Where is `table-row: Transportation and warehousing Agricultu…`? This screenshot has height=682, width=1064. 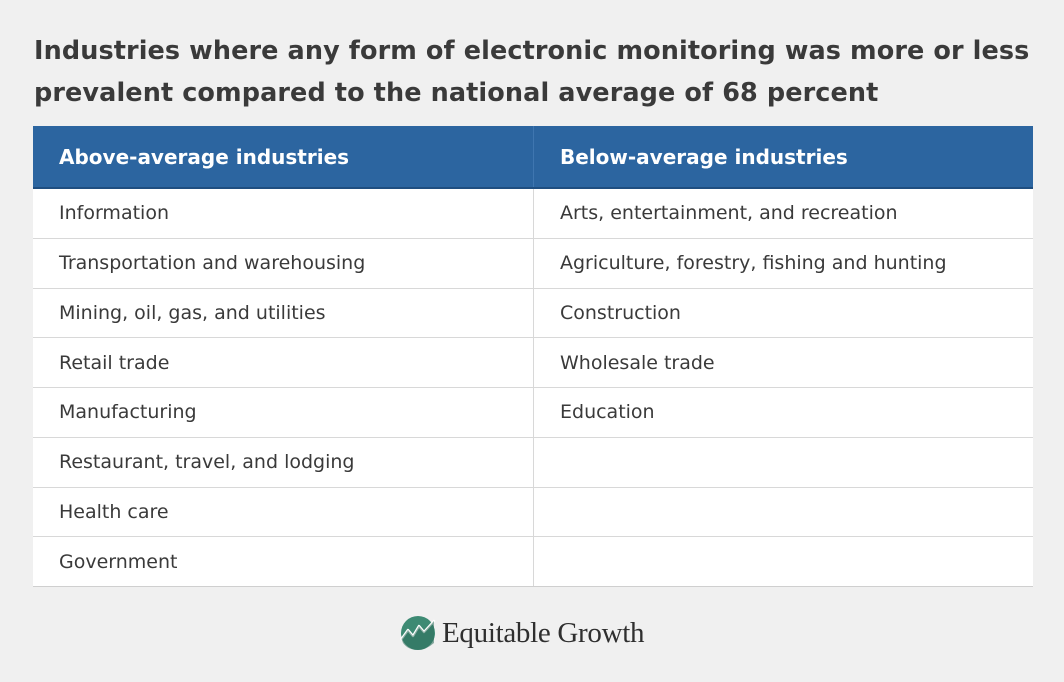 table-row: Transportation and warehousing Agricultu… is located at coordinates (533, 263).